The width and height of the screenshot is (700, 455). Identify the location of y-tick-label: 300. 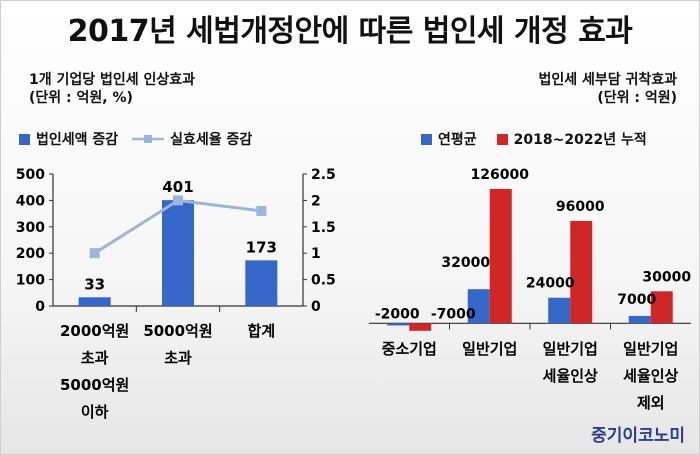
(30, 228).